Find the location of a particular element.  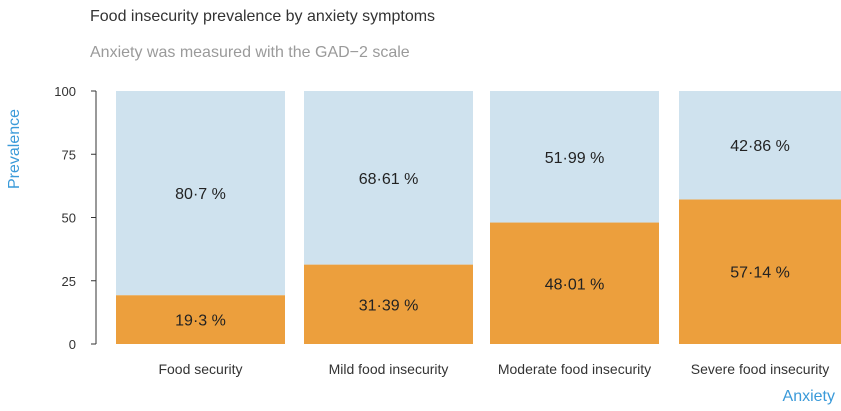

data-label: 42·86 % is located at coordinates (760, 146).